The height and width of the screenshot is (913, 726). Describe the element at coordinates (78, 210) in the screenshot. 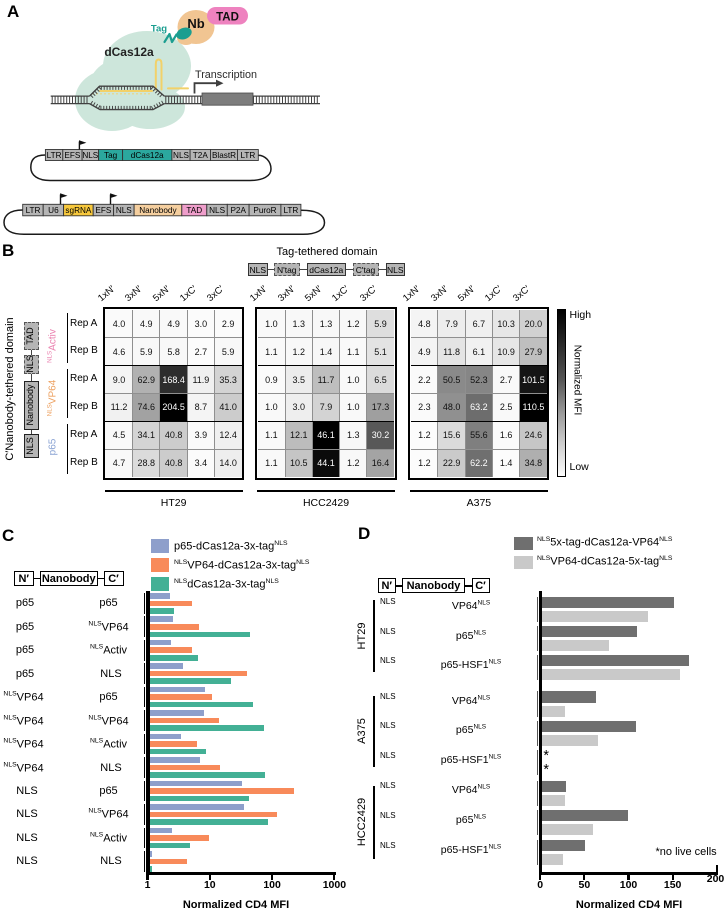

I see `svg-text: sgRNA` at that location.